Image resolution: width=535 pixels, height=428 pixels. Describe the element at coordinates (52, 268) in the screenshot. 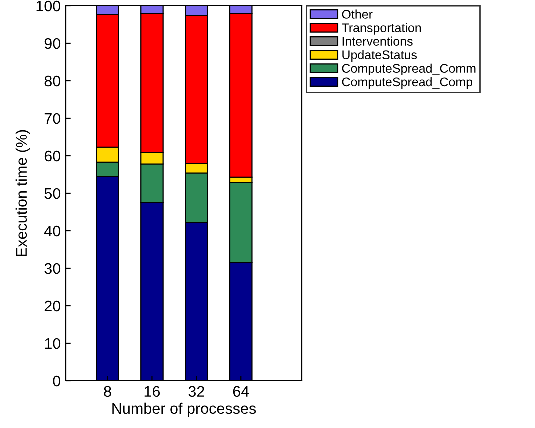

I see `y-tick-label: 30` at that location.